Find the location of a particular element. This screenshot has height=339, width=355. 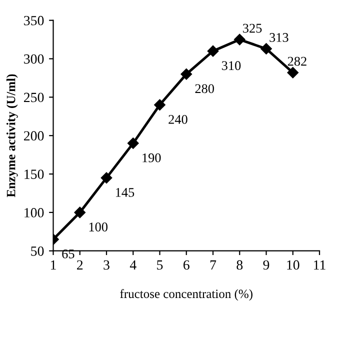

x-axis-title: fructose concentration (%) is located at coordinates (186, 295).